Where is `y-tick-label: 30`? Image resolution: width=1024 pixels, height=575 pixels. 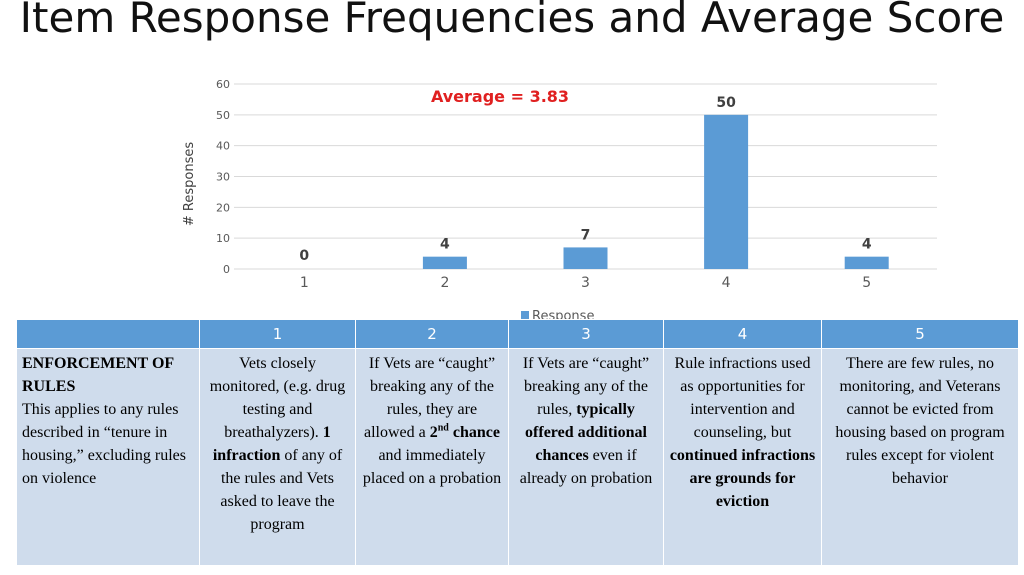 y-tick-label: 30 is located at coordinates (223, 177).